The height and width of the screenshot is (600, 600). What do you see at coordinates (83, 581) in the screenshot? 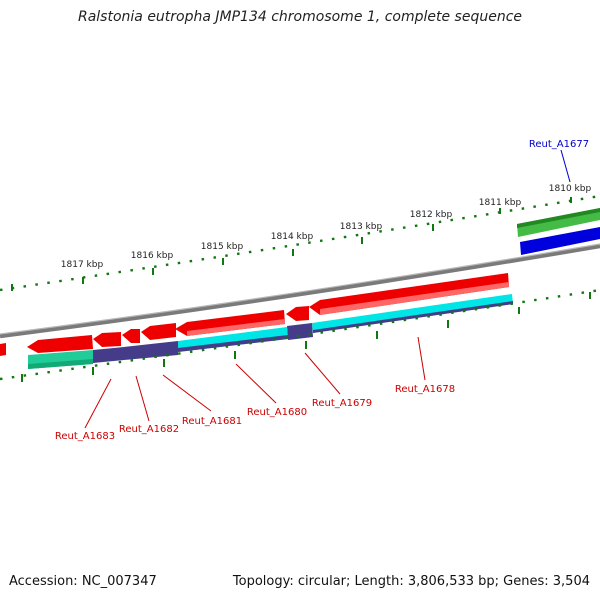
I see `accession-text: Accession: NC_007347` at bounding box center [83, 581].